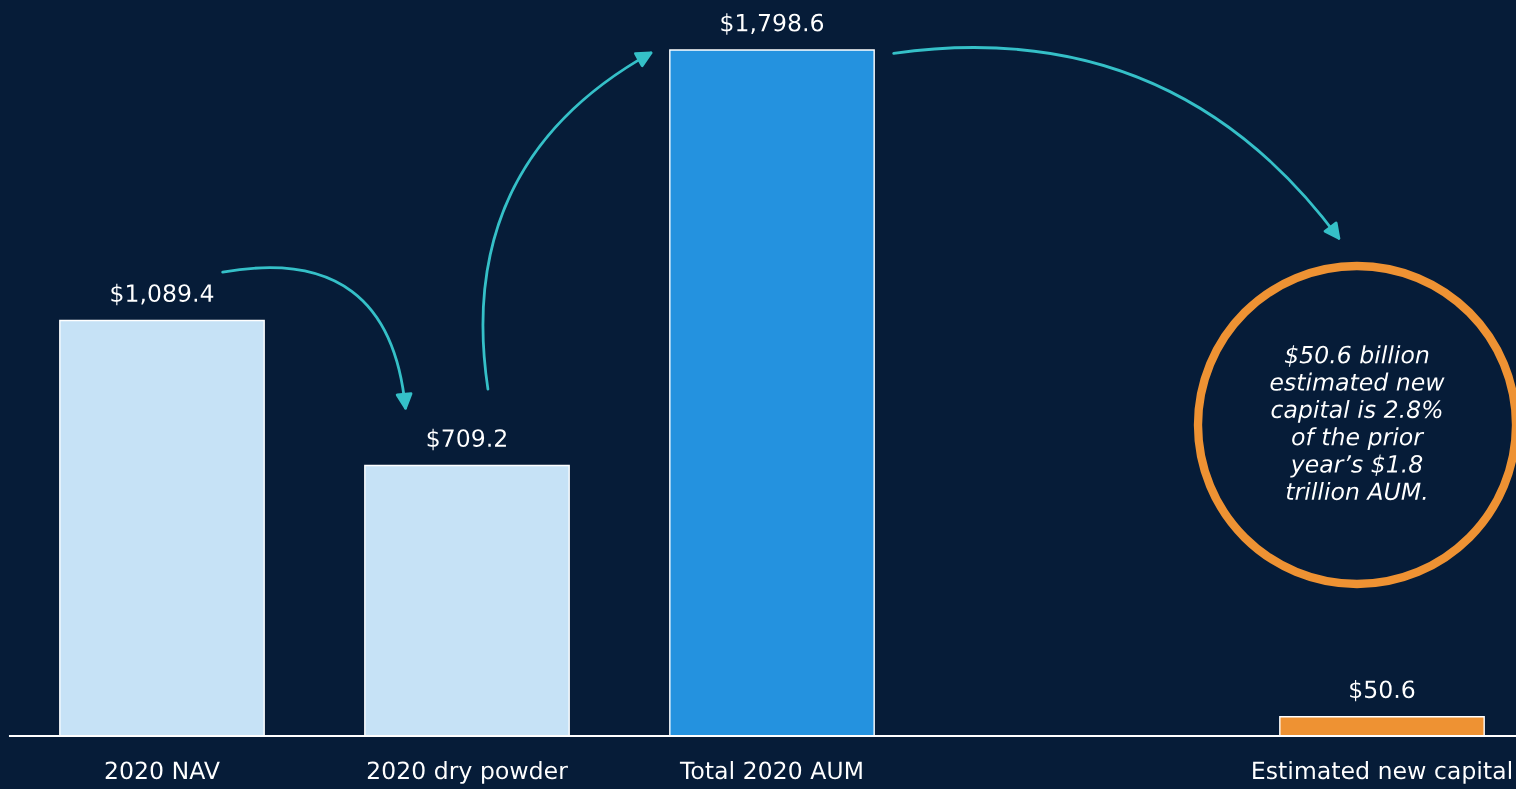 The image size is (1516, 789). I want to click on data-label: $1,089.4, so click(162, 294).